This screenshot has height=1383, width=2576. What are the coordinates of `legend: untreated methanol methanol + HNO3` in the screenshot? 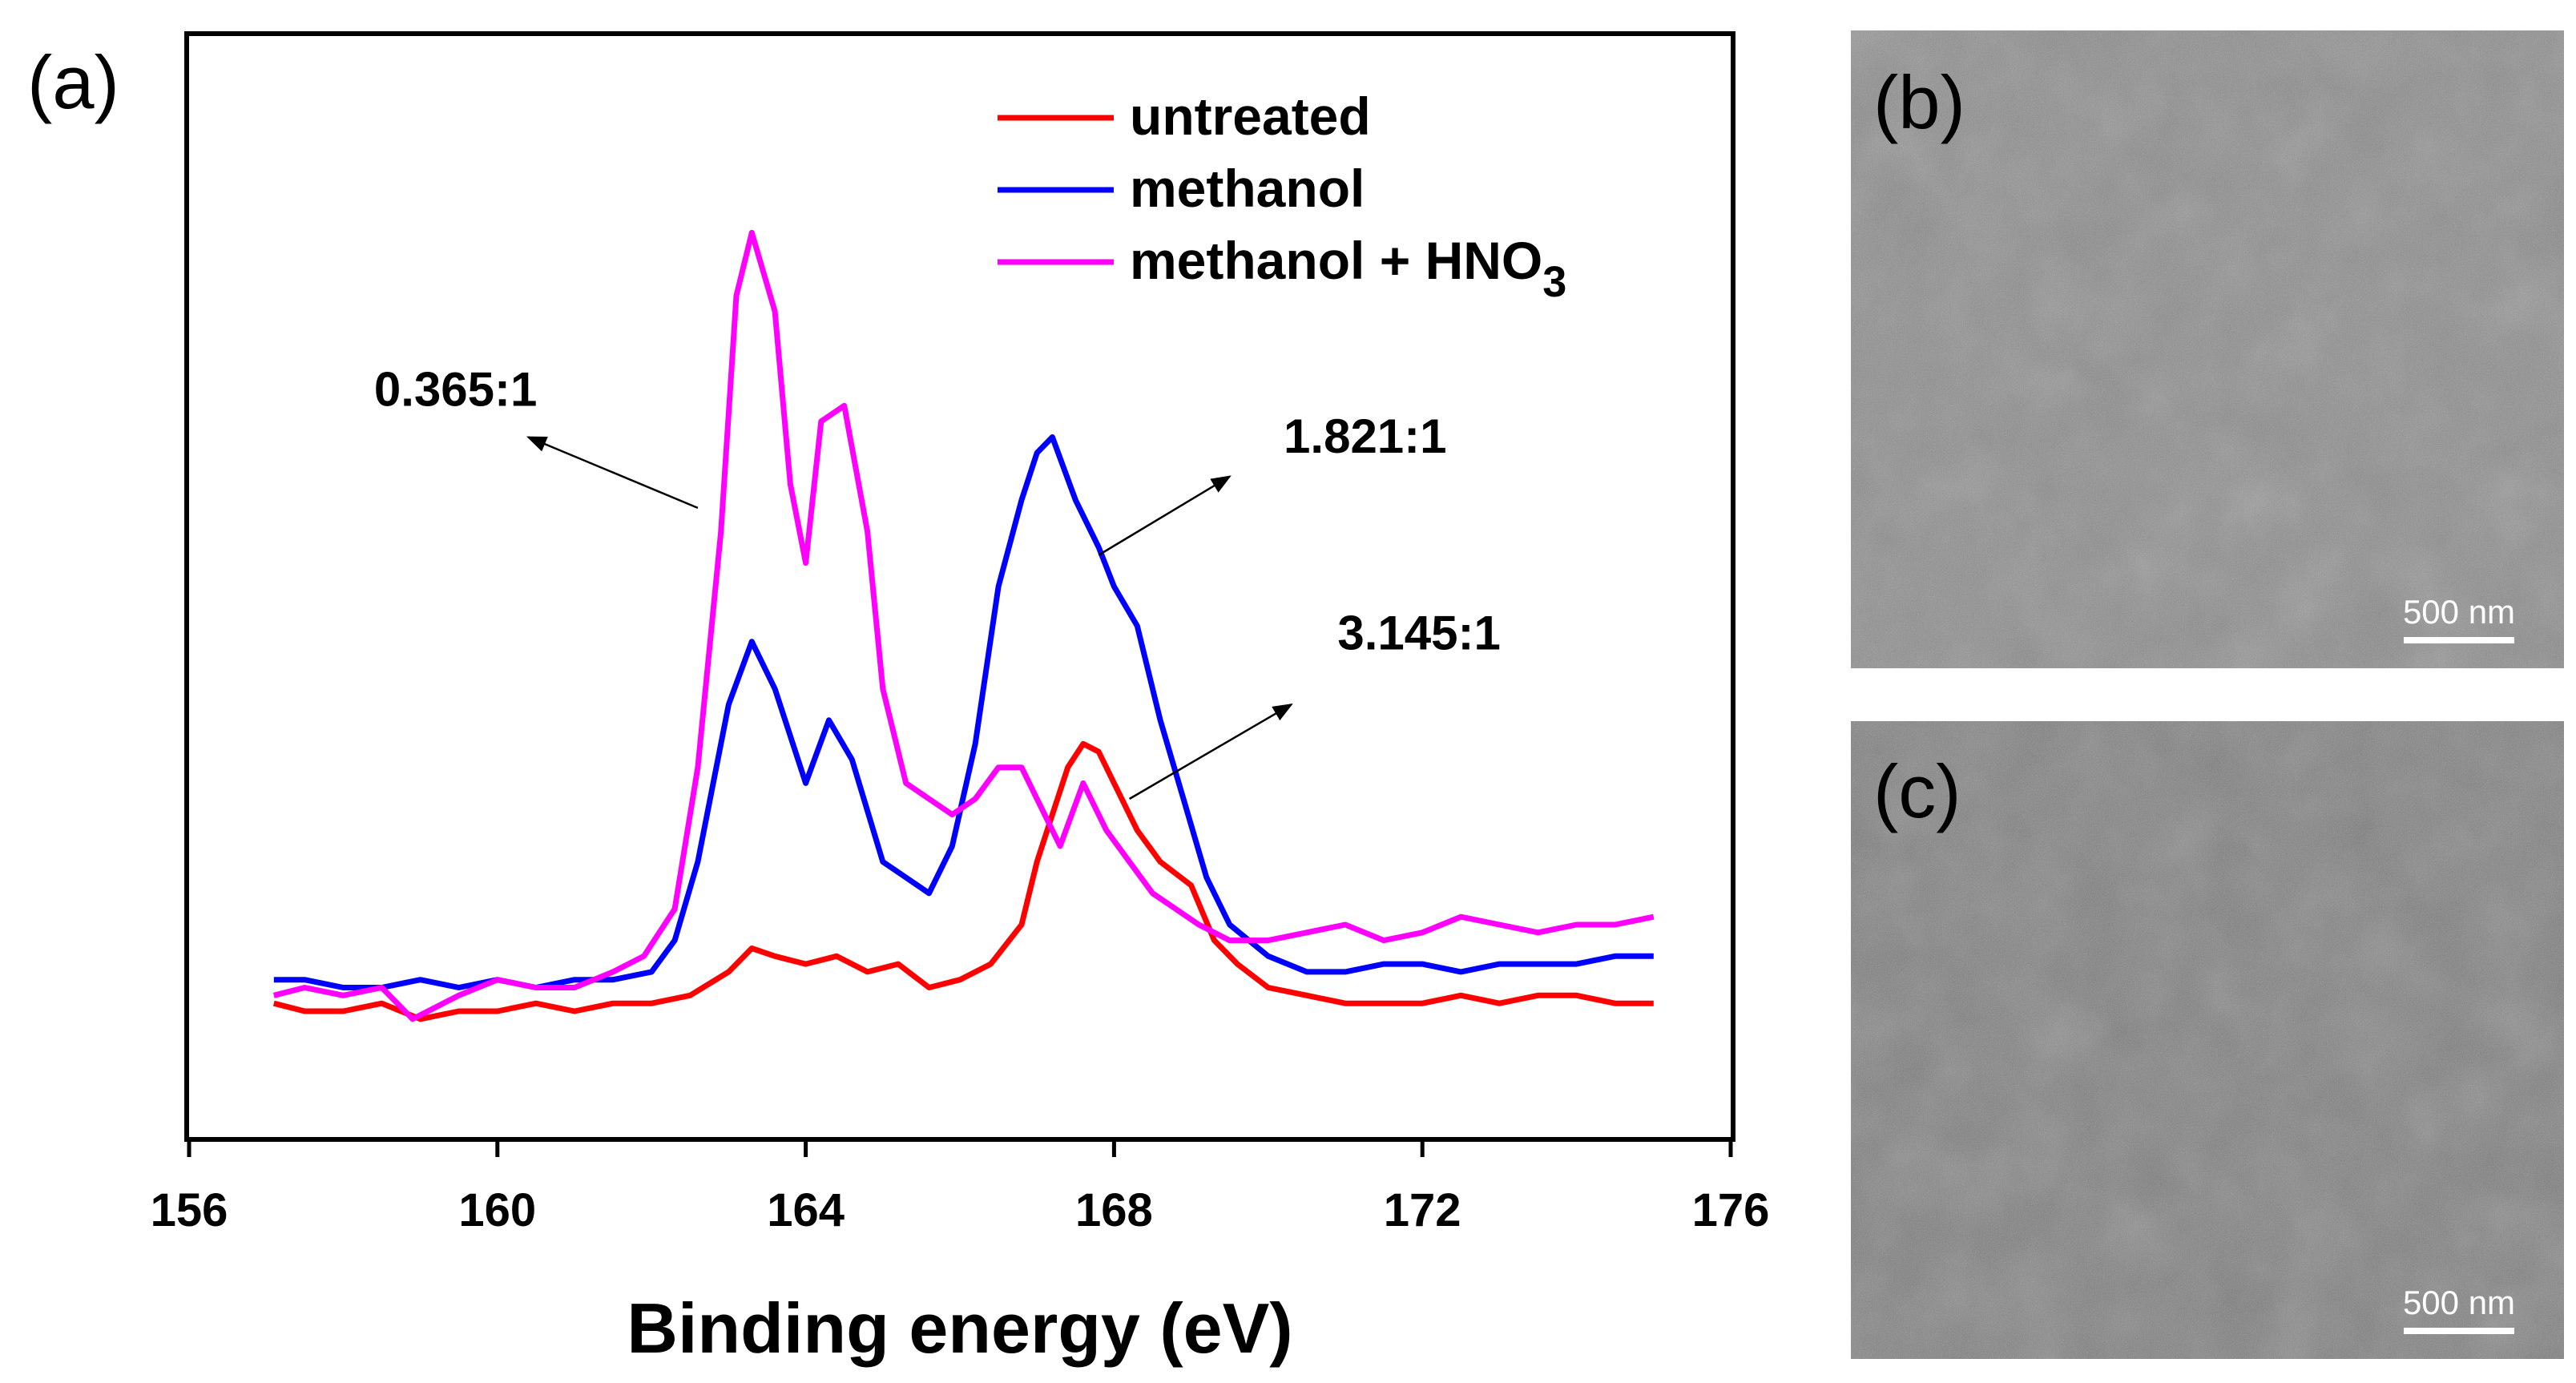 It's located at (1282, 196).